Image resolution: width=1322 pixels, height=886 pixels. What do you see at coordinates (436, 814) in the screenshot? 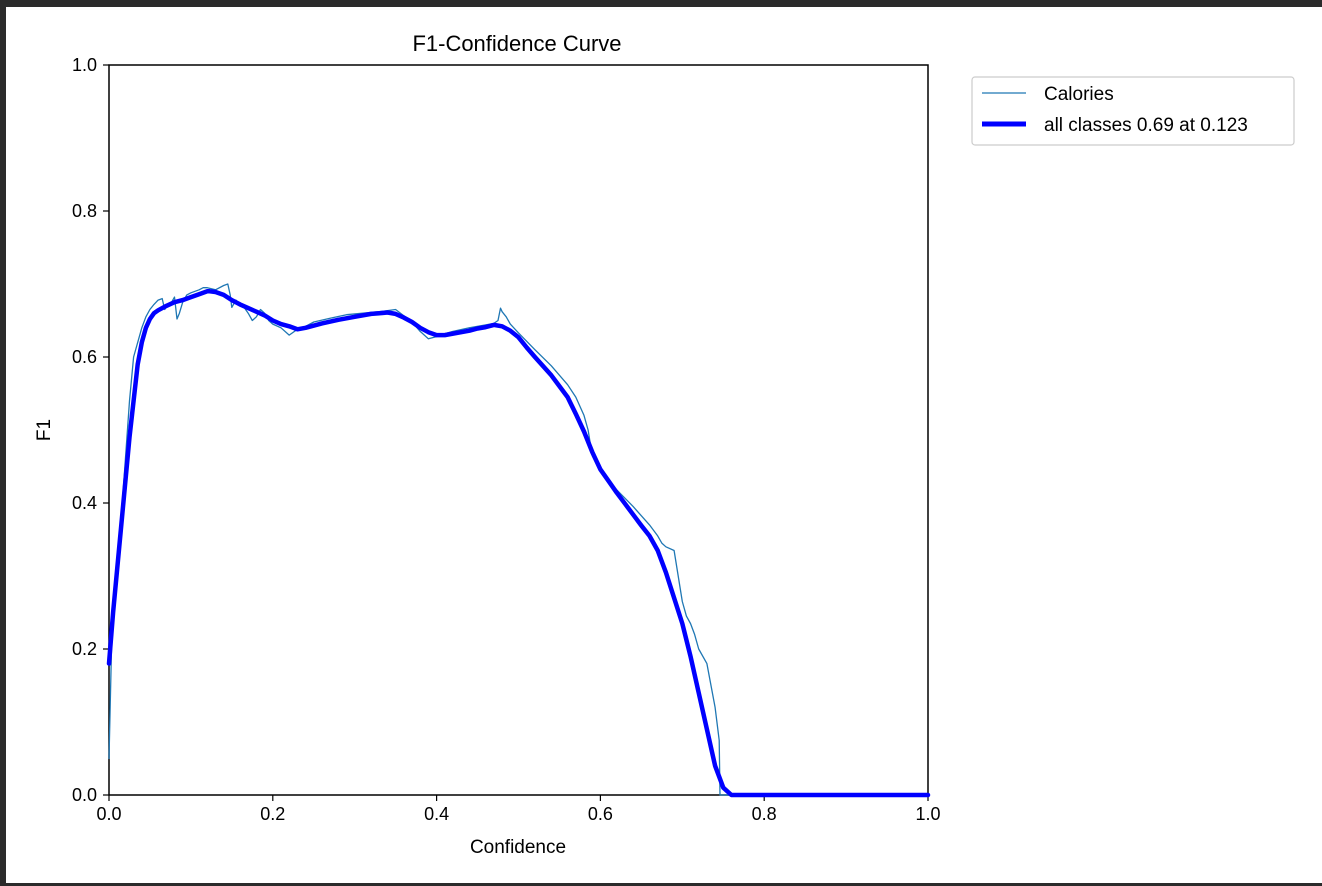
I see `x-tick-label: 0.4` at bounding box center [436, 814].